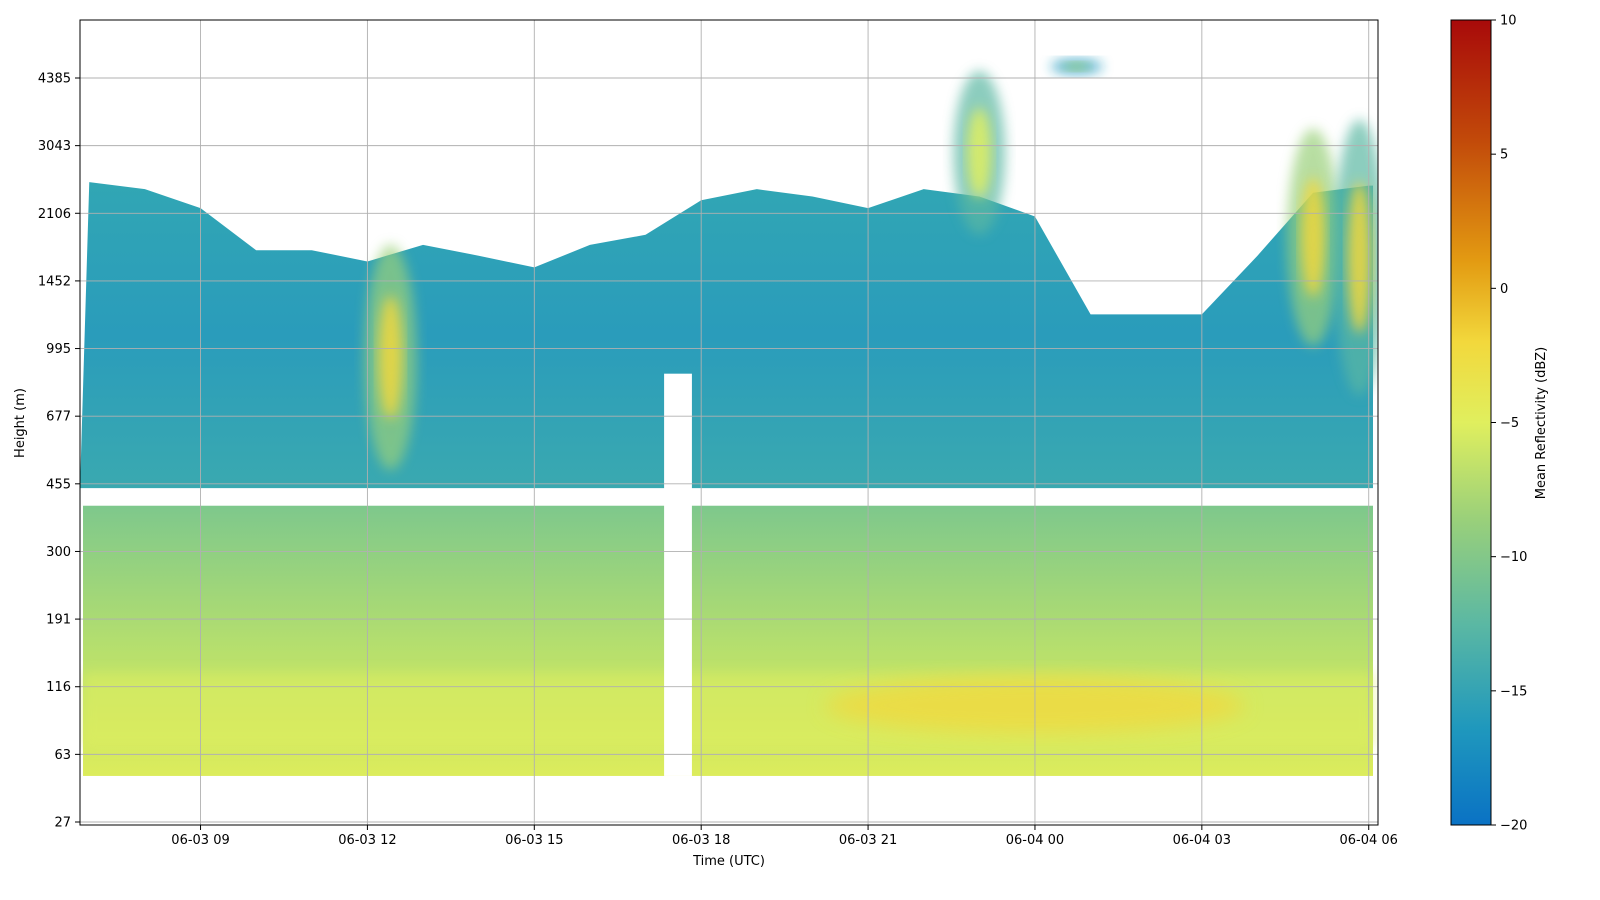  I want to click on colorbar-tick-label: 5, so click(1504, 155).